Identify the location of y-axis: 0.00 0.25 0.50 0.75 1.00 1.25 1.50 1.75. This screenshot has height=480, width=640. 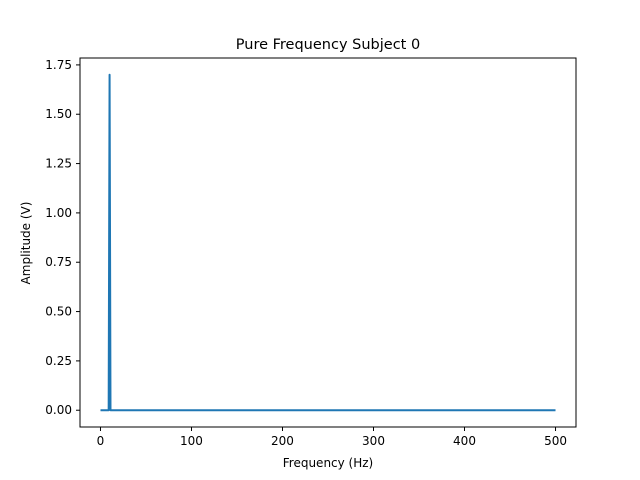
(62, 237).